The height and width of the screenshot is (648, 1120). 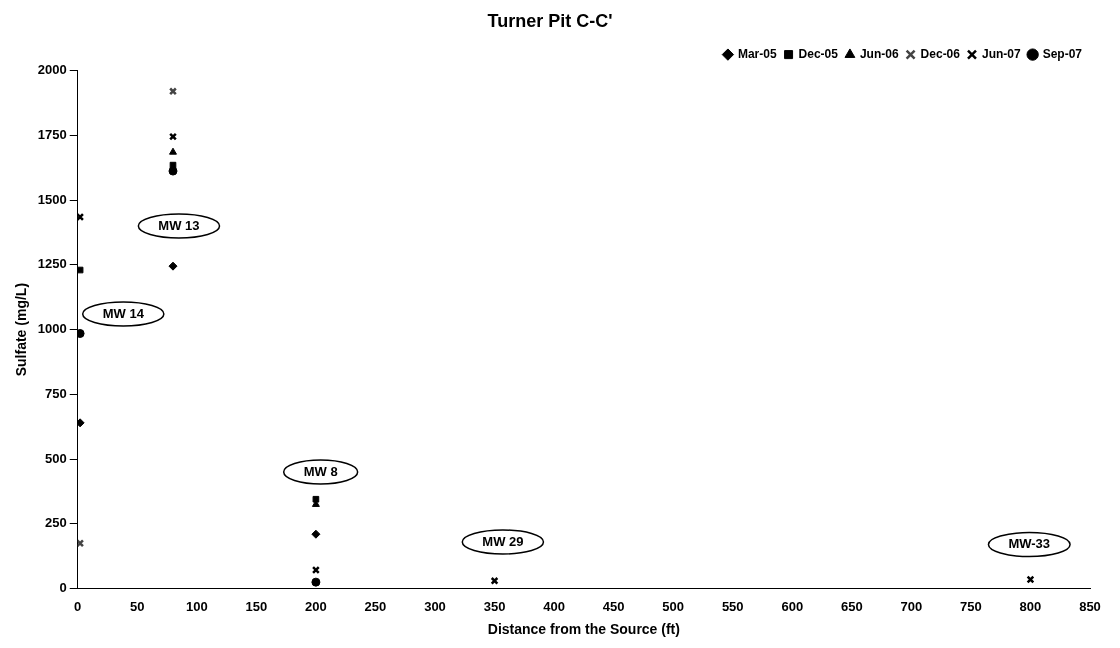 I want to click on x-tick-label: 800, so click(x=1030, y=606).